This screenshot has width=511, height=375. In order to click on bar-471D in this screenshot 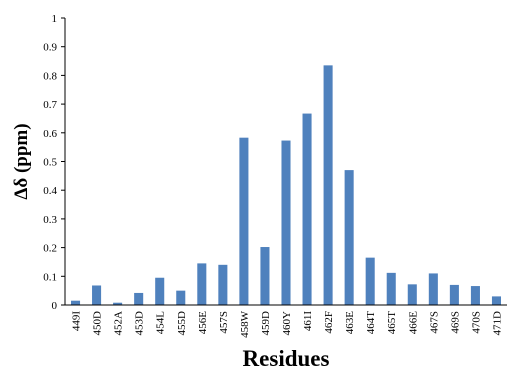, I will do `click(496, 300)`.